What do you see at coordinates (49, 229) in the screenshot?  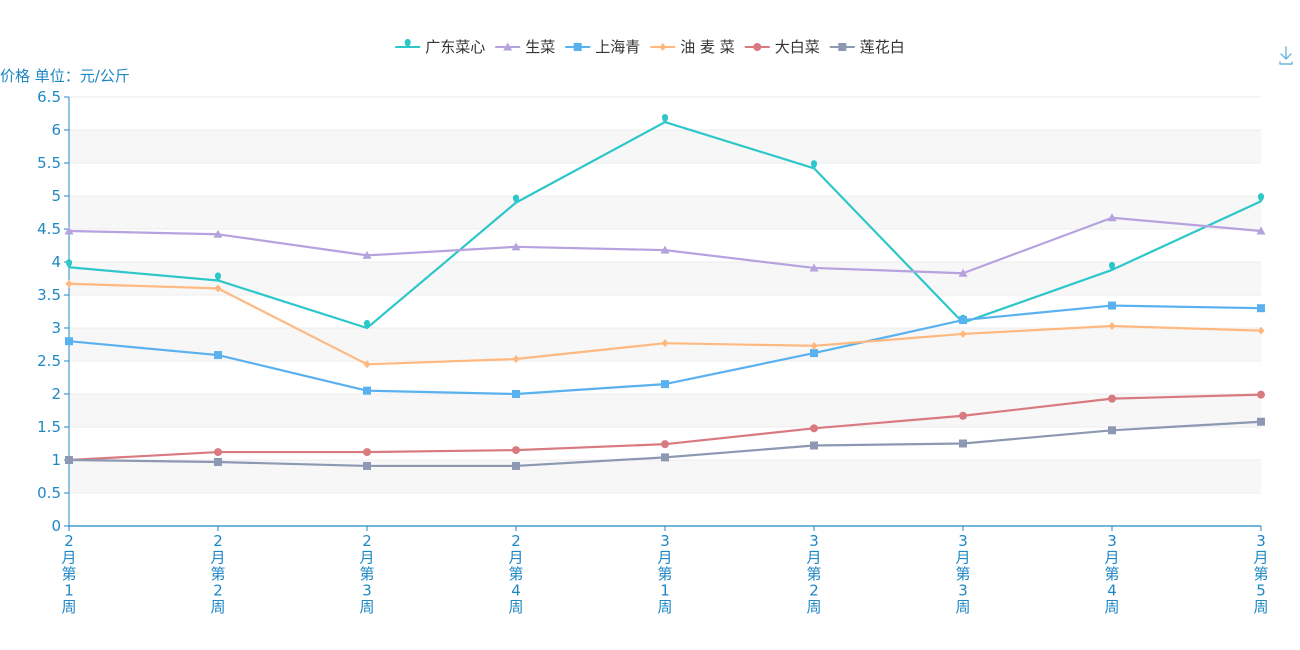 I see `y-tick-label: 4.5` at bounding box center [49, 229].